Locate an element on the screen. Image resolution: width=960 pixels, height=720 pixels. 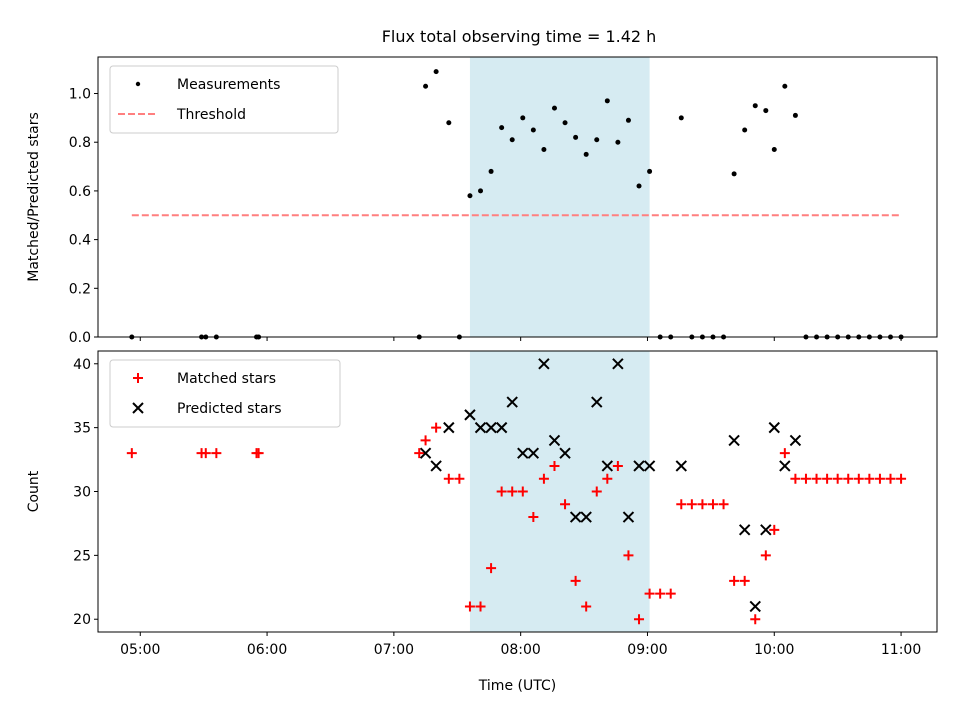
bottom-panel-legend: Matched stars Predicted stars is located at coordinates (225, 393).